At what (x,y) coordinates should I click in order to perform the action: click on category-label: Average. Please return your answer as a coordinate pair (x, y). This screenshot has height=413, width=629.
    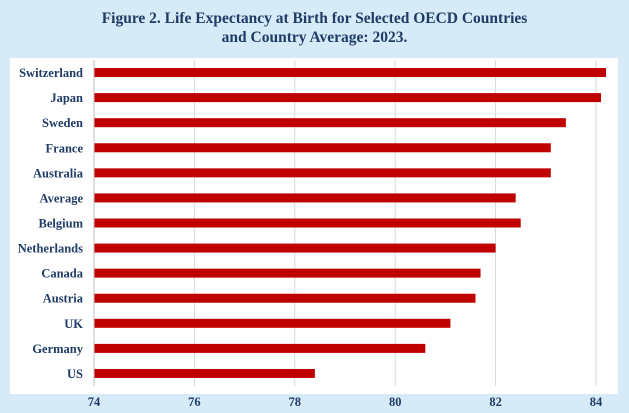
    Looking at the image, I should click on (62, 198).